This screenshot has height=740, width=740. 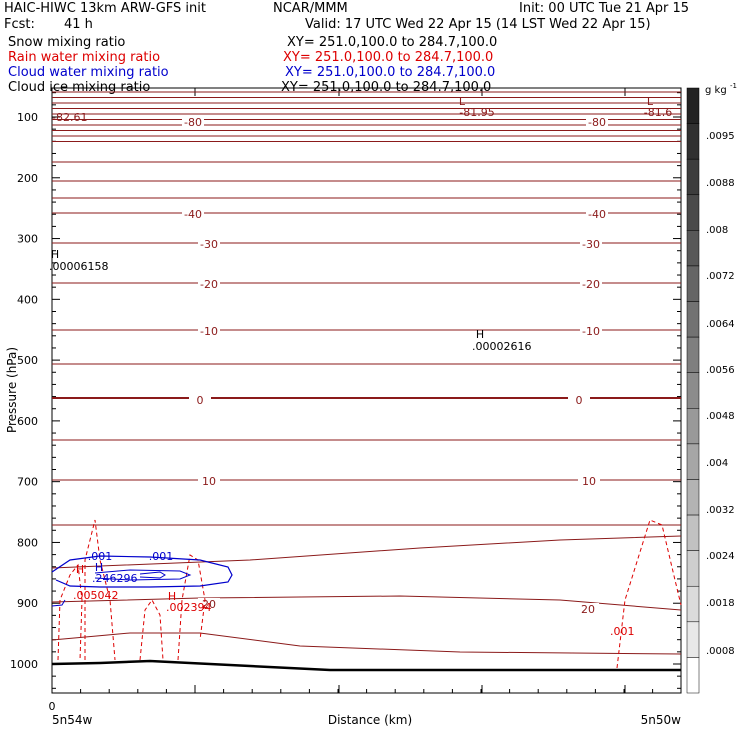 I want to click on chart-title: HAIC-HIWC 13km ARW-GFS init, so click(x=105, y=8).